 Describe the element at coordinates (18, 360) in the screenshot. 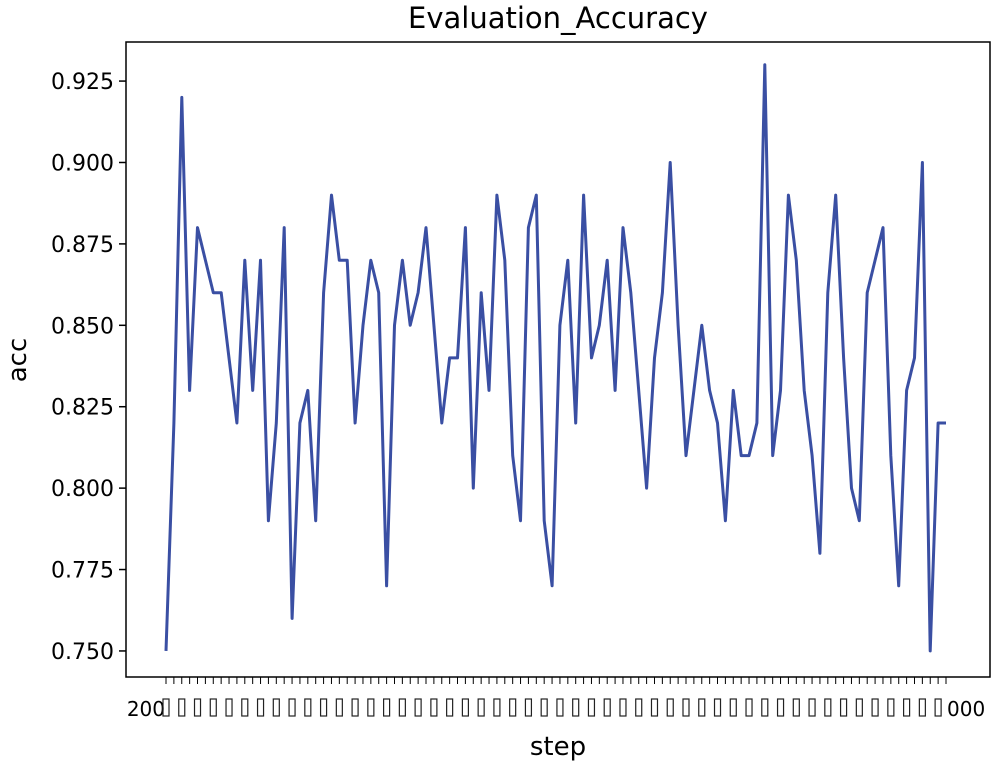

I see `y-axis-label: acc` at that location.